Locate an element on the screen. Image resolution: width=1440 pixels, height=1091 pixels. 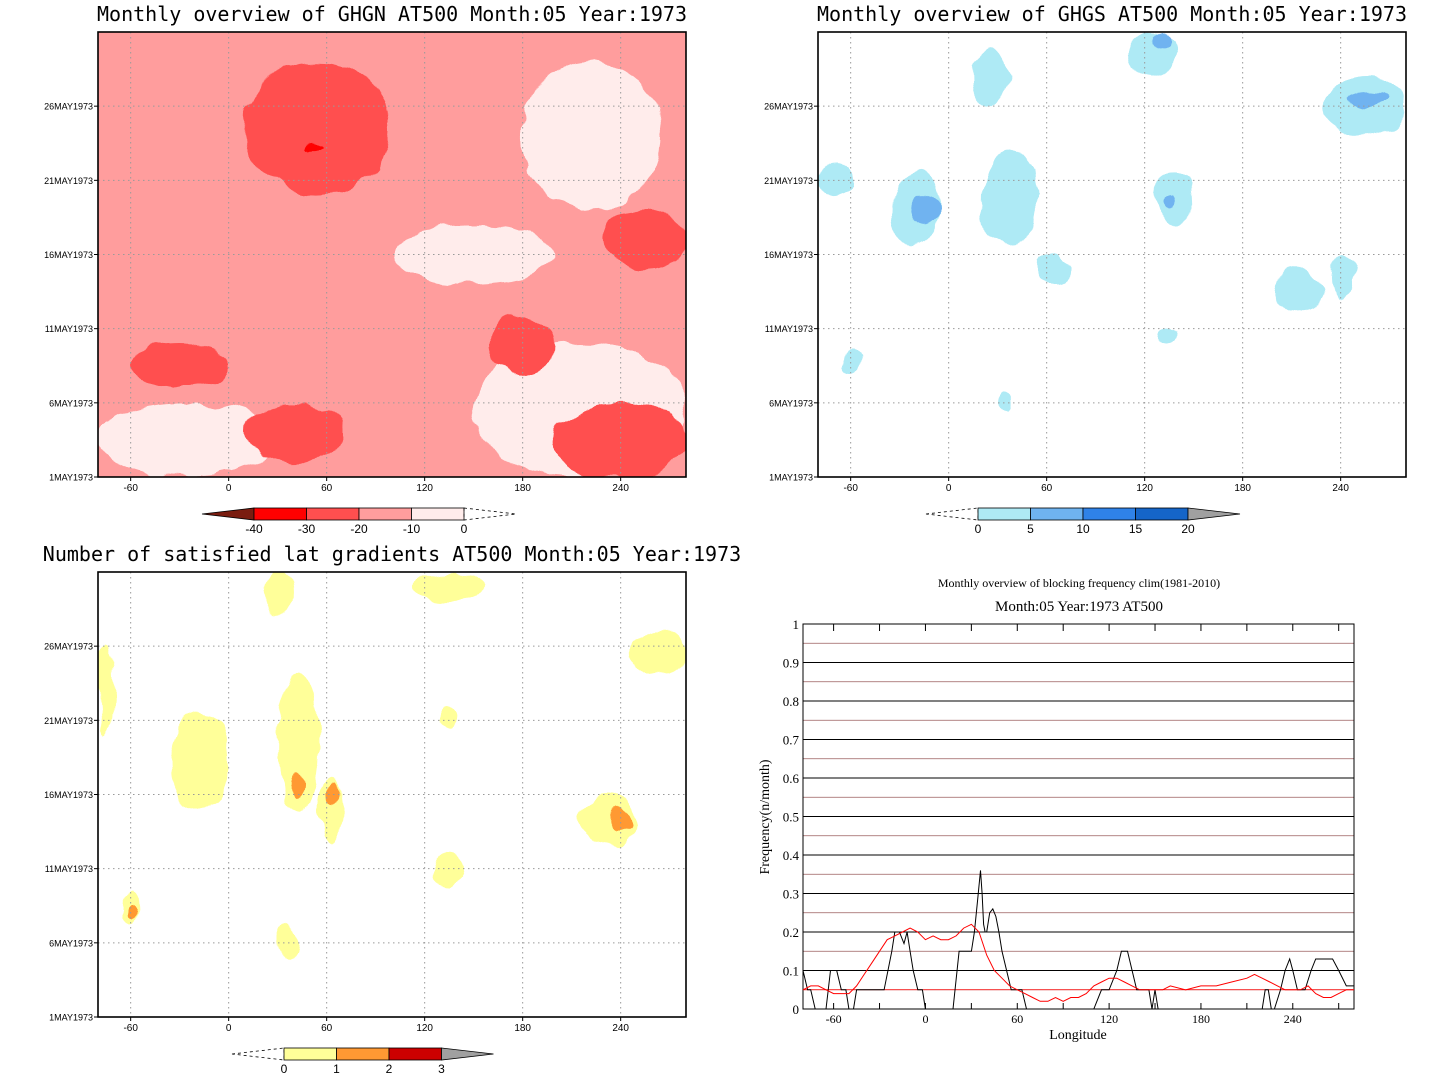
colorbar-tick-label: -20 is located at coordinates (359, 529).